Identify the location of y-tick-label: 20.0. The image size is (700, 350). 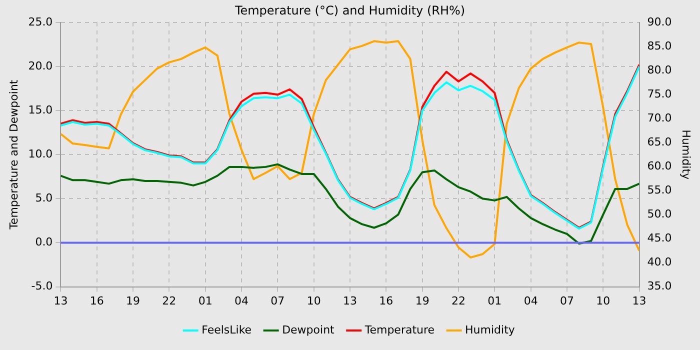
(40, 65).